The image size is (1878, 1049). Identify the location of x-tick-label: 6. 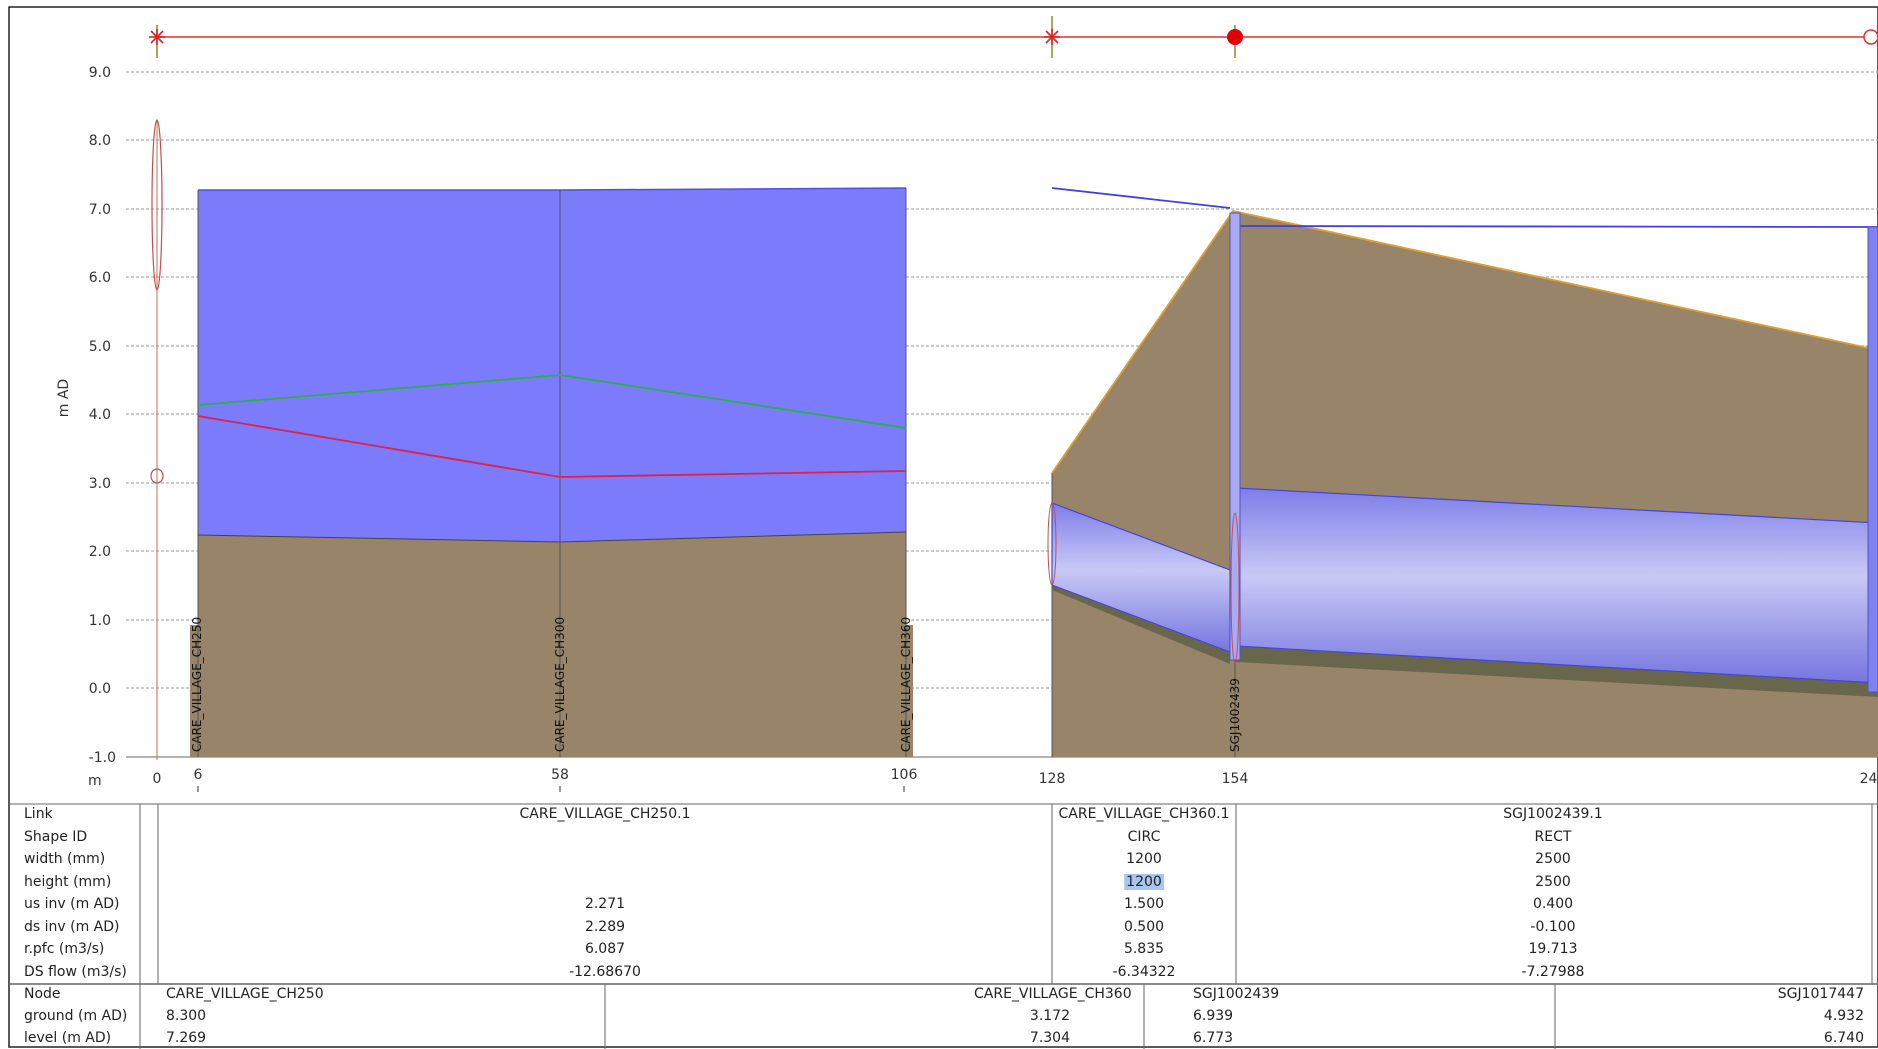
(198, 775).